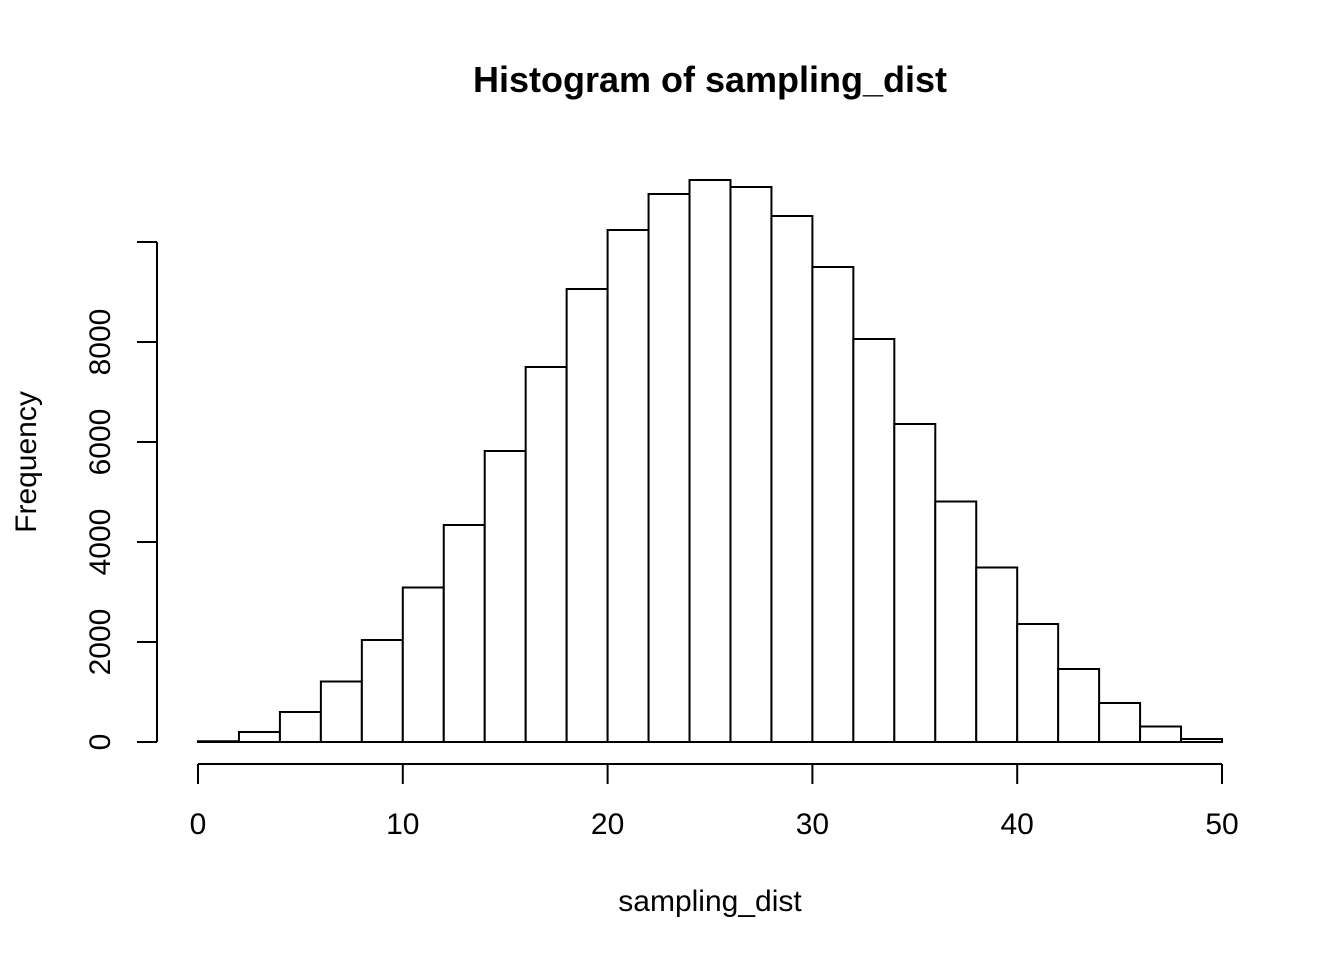 Image resolution: width=1344 pixels, height=960 pixels. What do you see at coordinates (714, 802) in the screenshot?
I see `x-axis: 0 10 20 30 40 50` at bounding box center [714, 802].